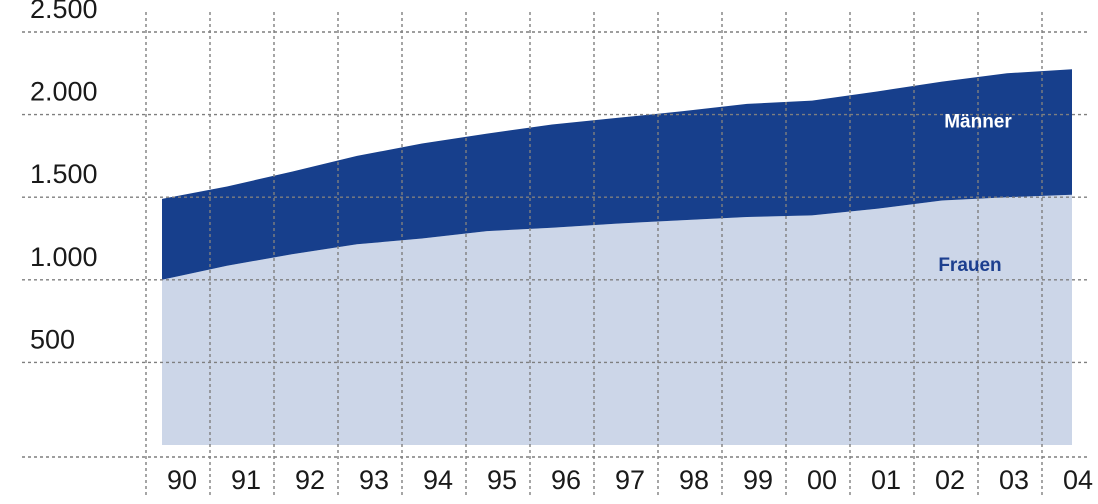 This screenshot has height=504, width=1098. What do you see at coordinates (502, 480) in the screenshot?
I see `x-tick-label: 95` at bounding box center [502, 480].